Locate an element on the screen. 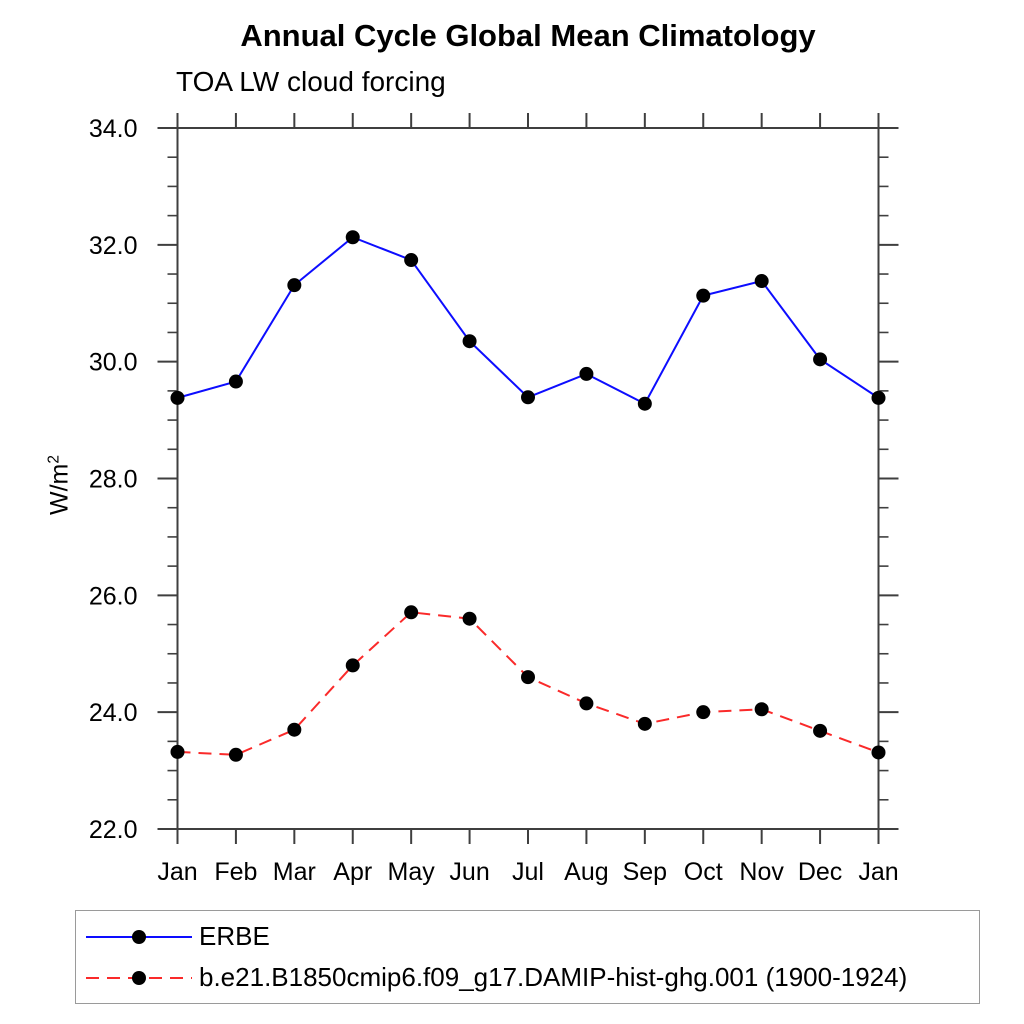 The image size is (1024, 1024). x-tick-label: Feb is located at coordinates (235, 872).